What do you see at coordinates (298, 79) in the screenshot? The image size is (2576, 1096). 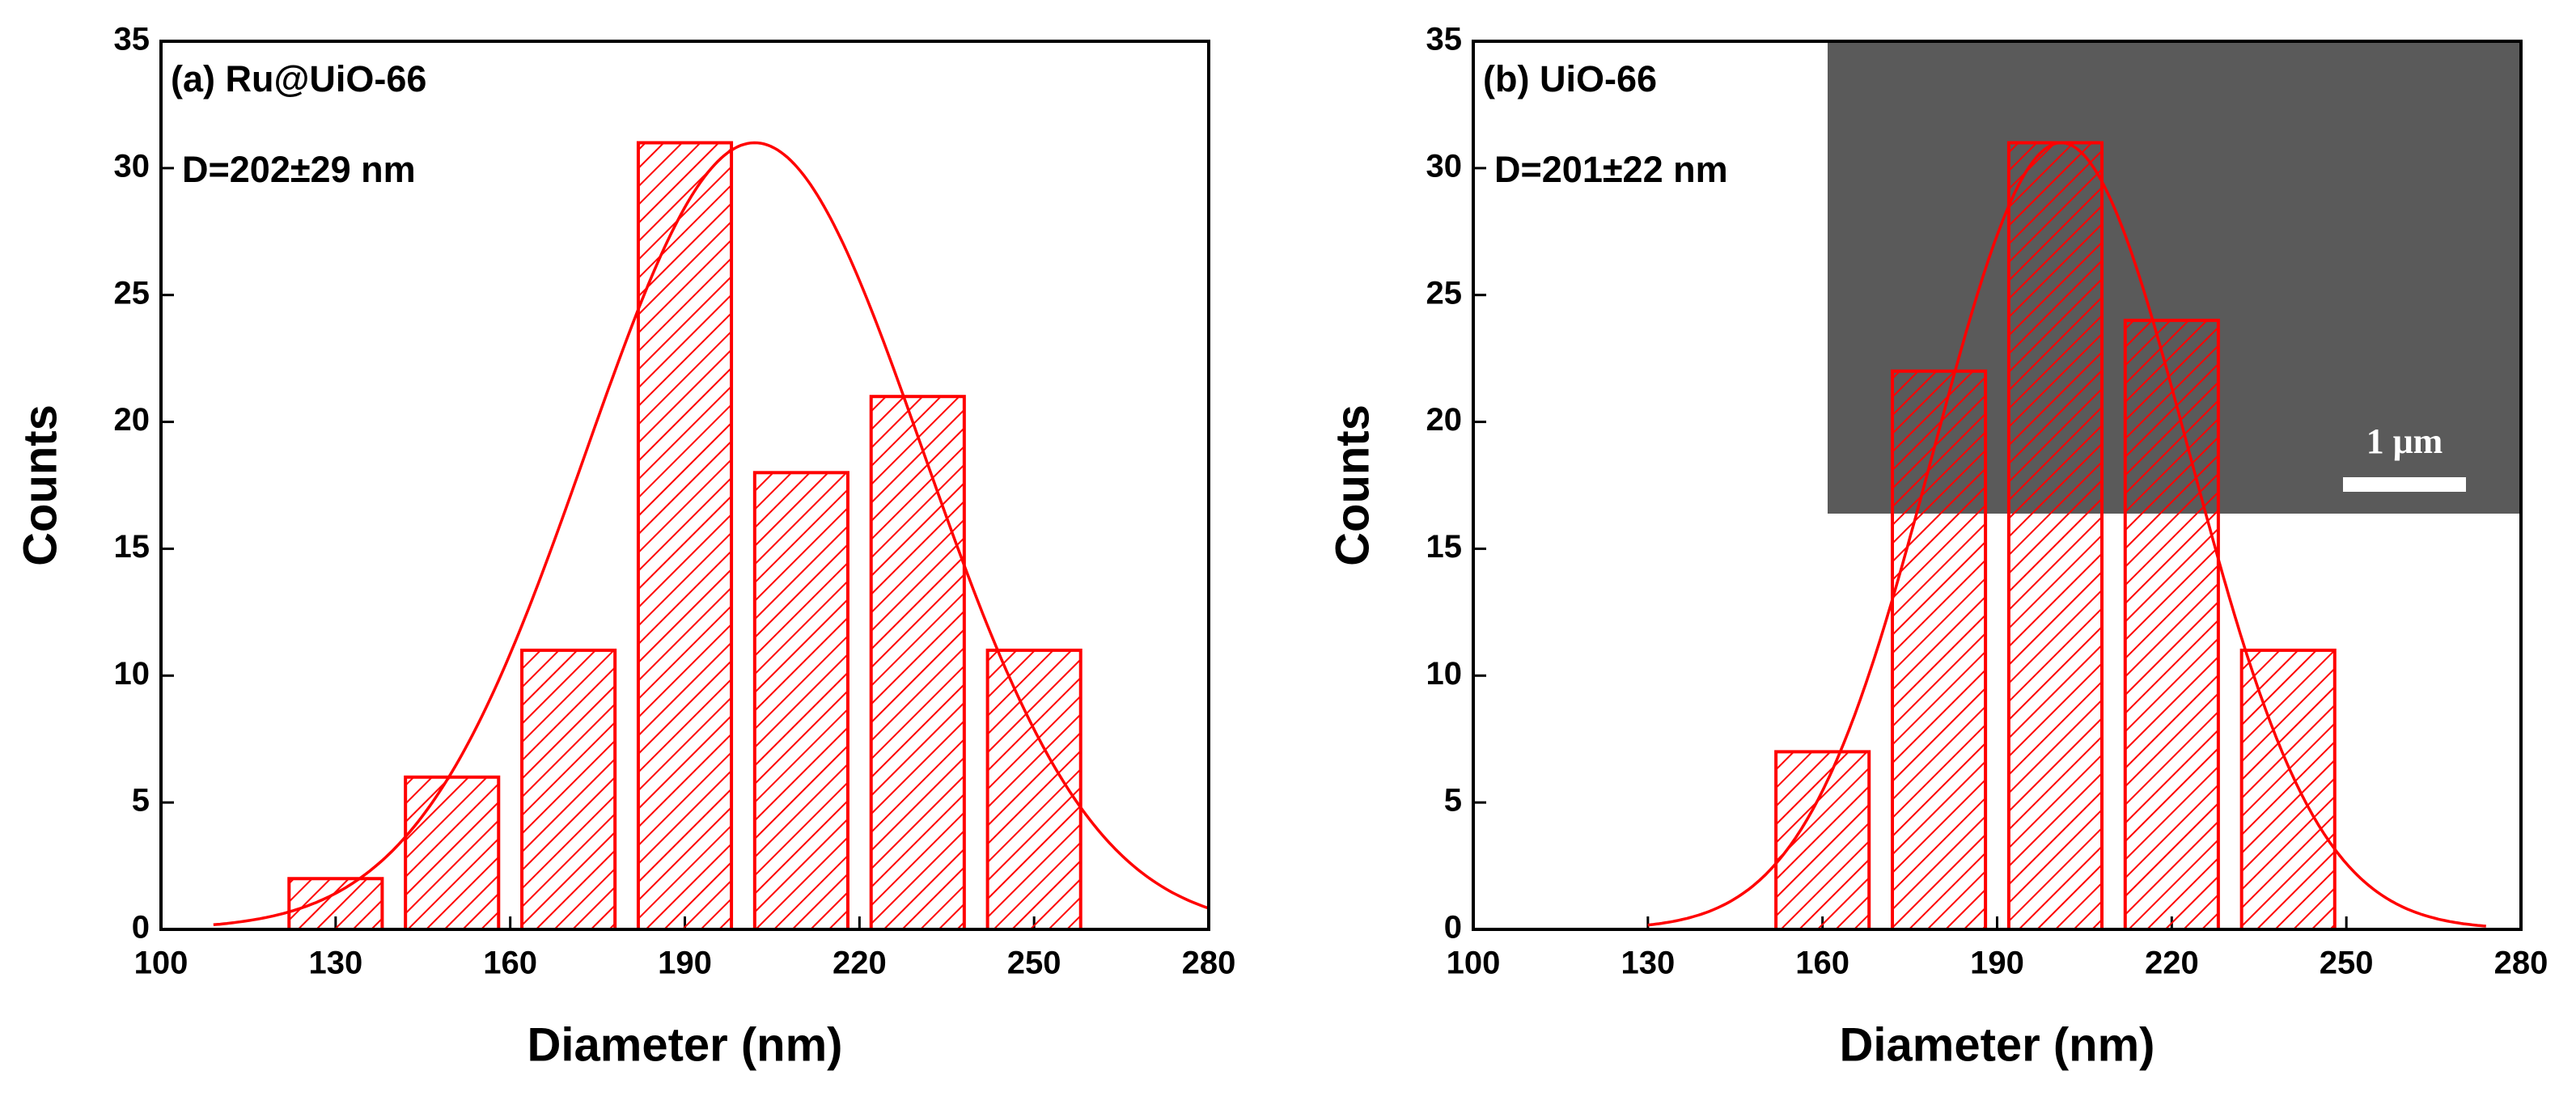 I see `annotation: (a) Ru@UiO-66` at bounding box center [298, 79].